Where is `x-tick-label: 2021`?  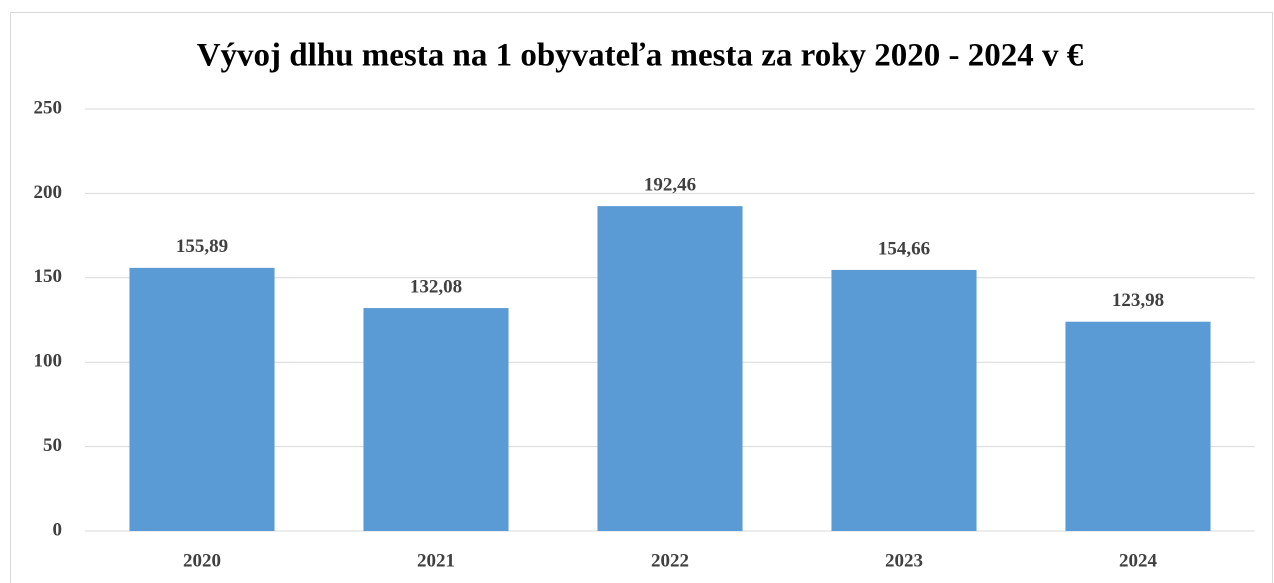
x-tick-label: 2021 is located at coordinates (436, 560).